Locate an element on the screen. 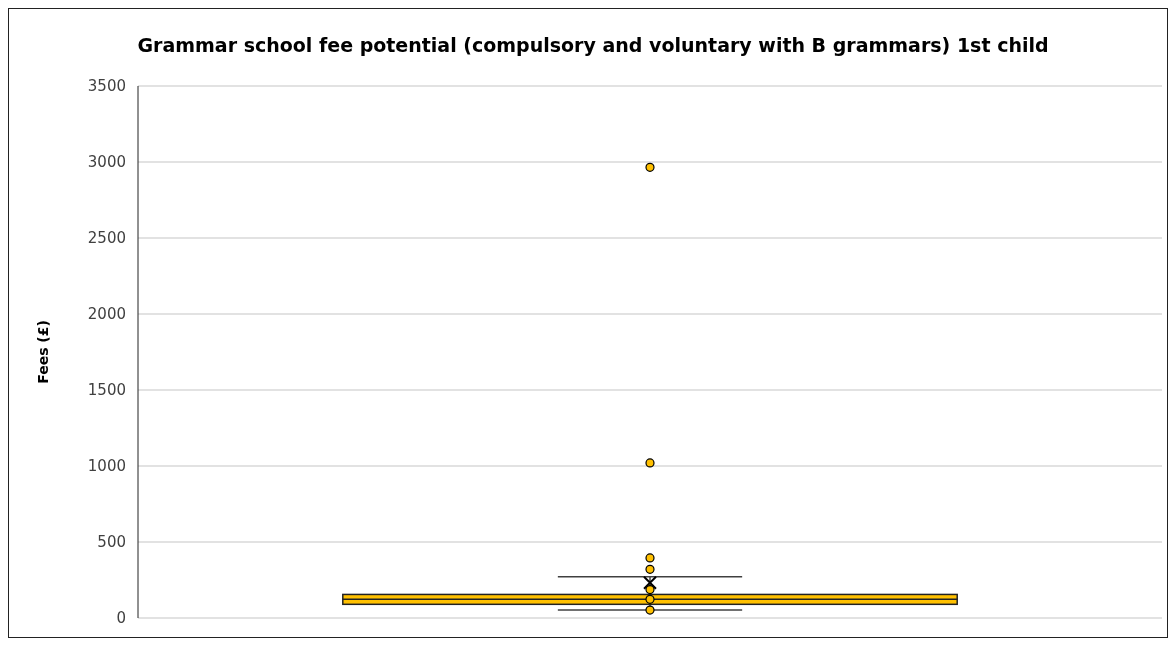 The height and width of the screenshot is (646, 1170). y-tick-label: 1500 is located at coordinates (106, 390).